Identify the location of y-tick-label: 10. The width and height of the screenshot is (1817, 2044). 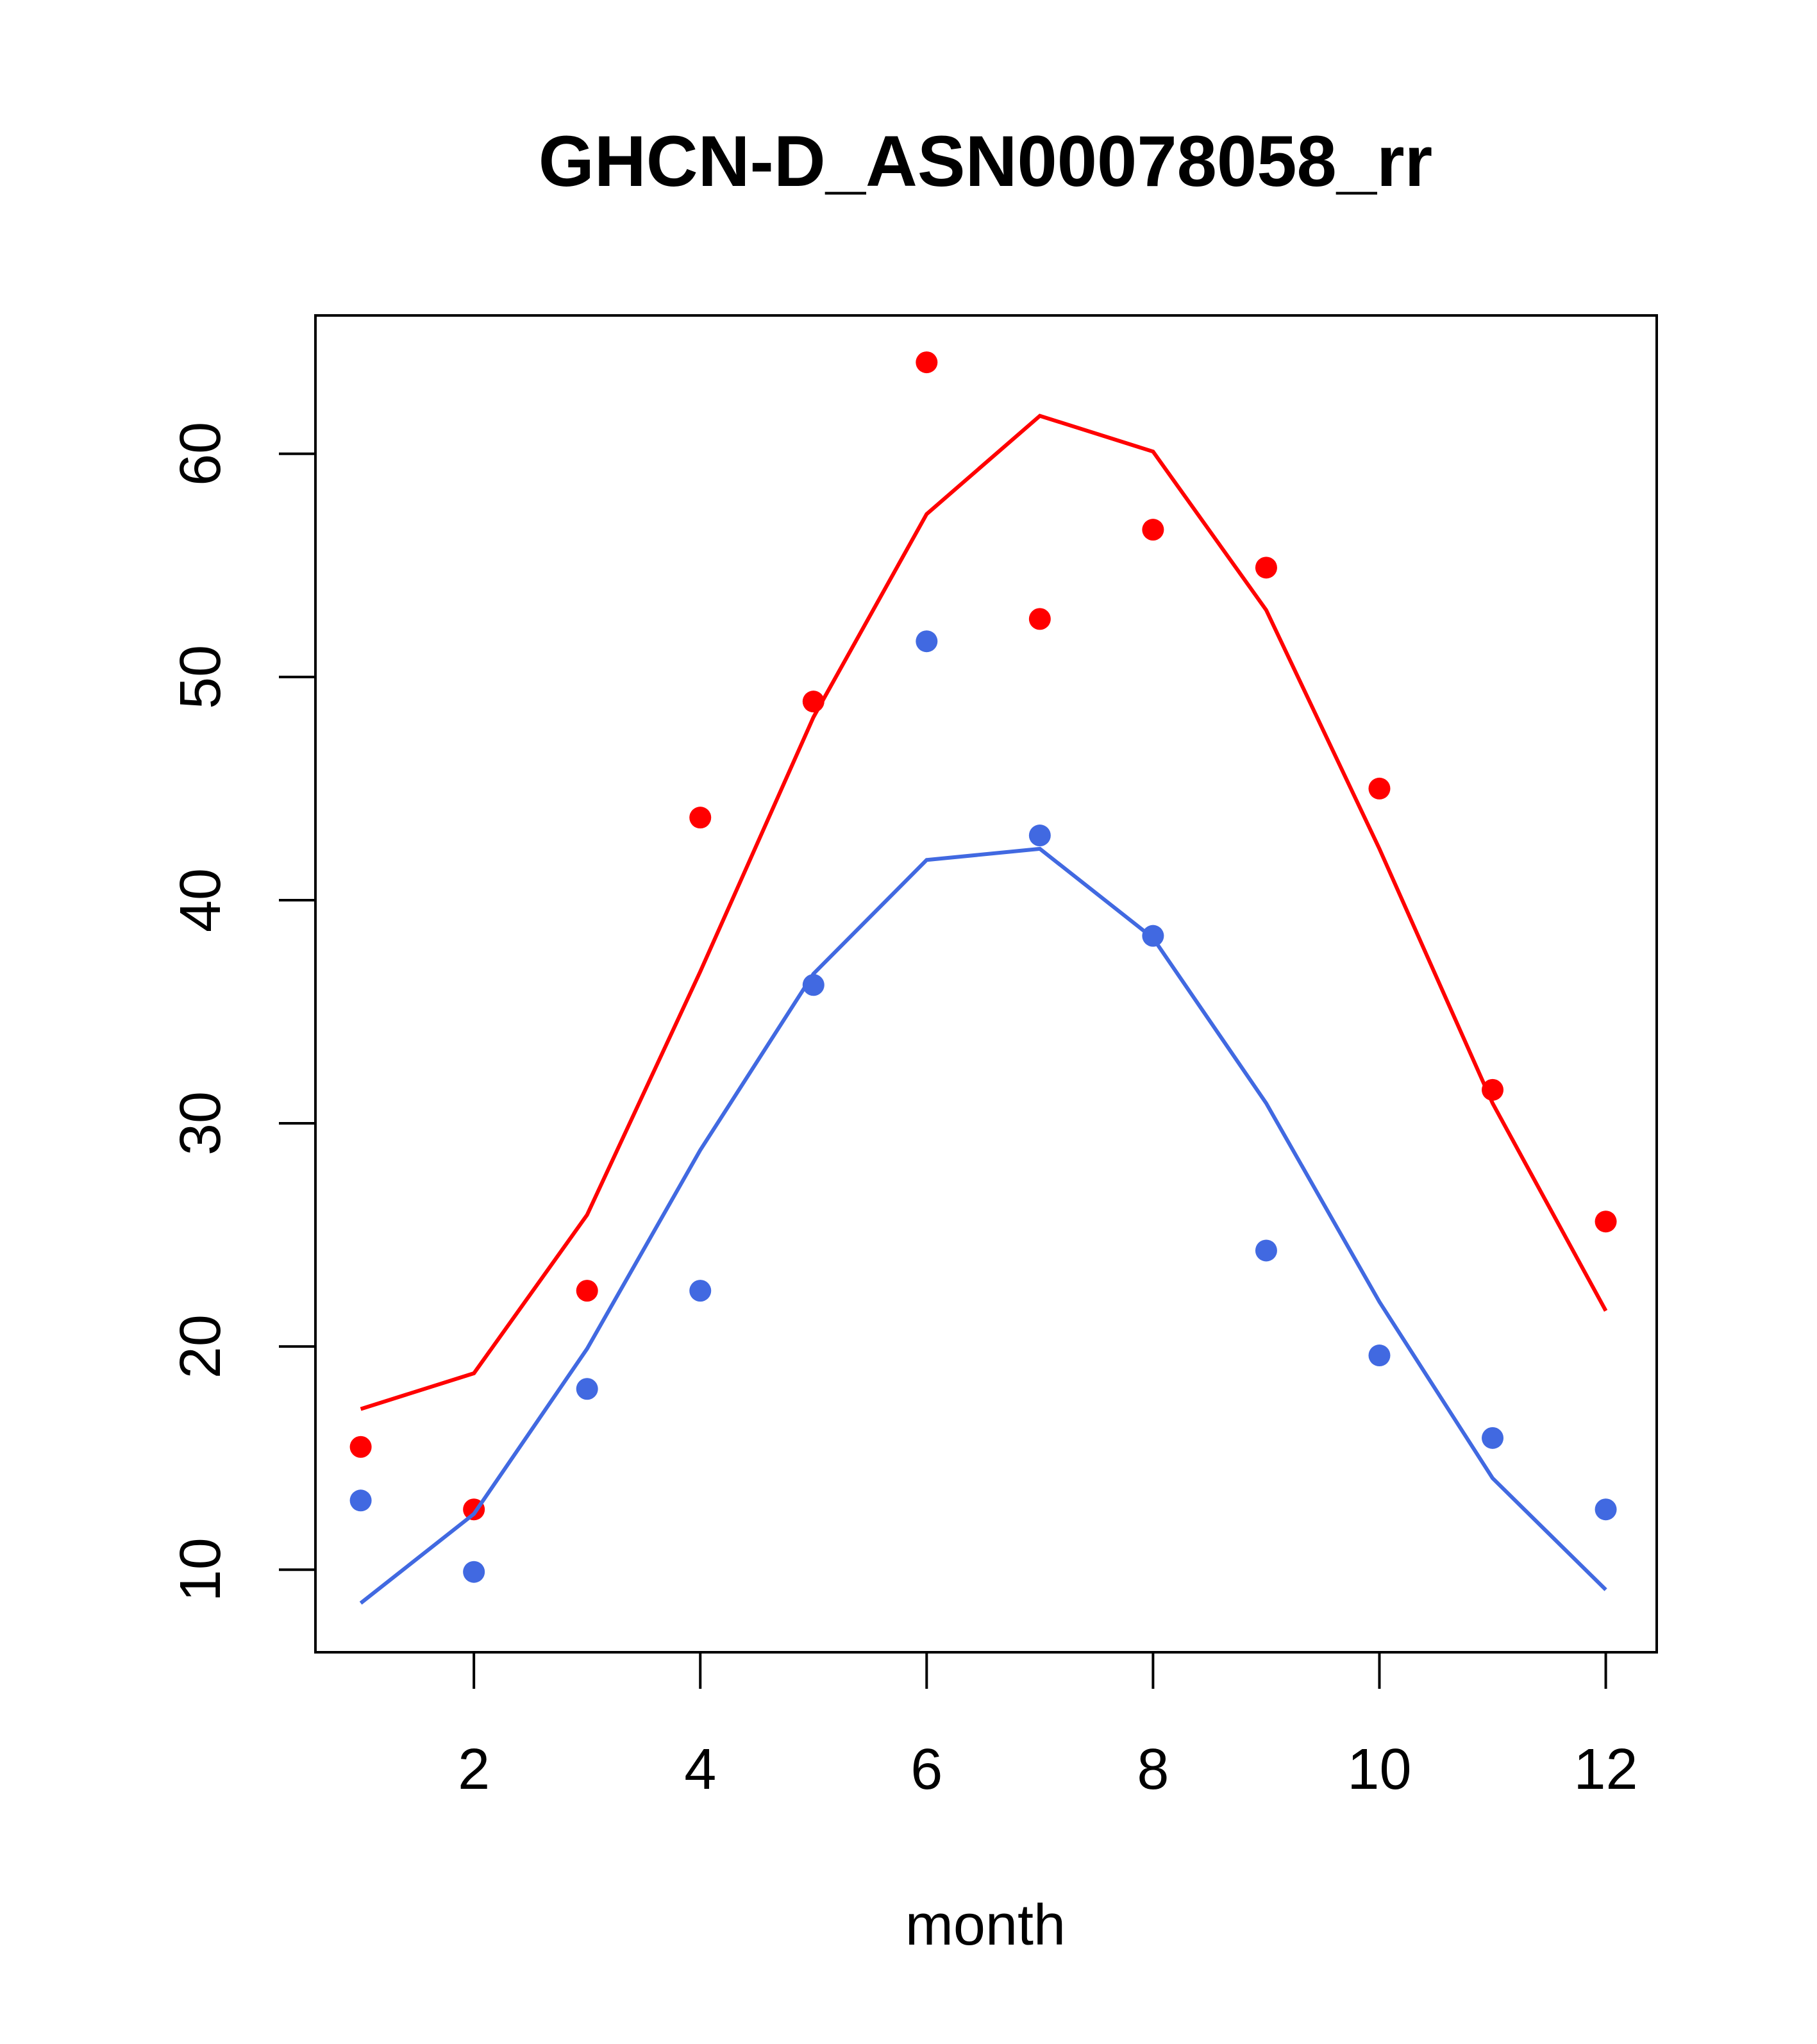
(201, 1569).